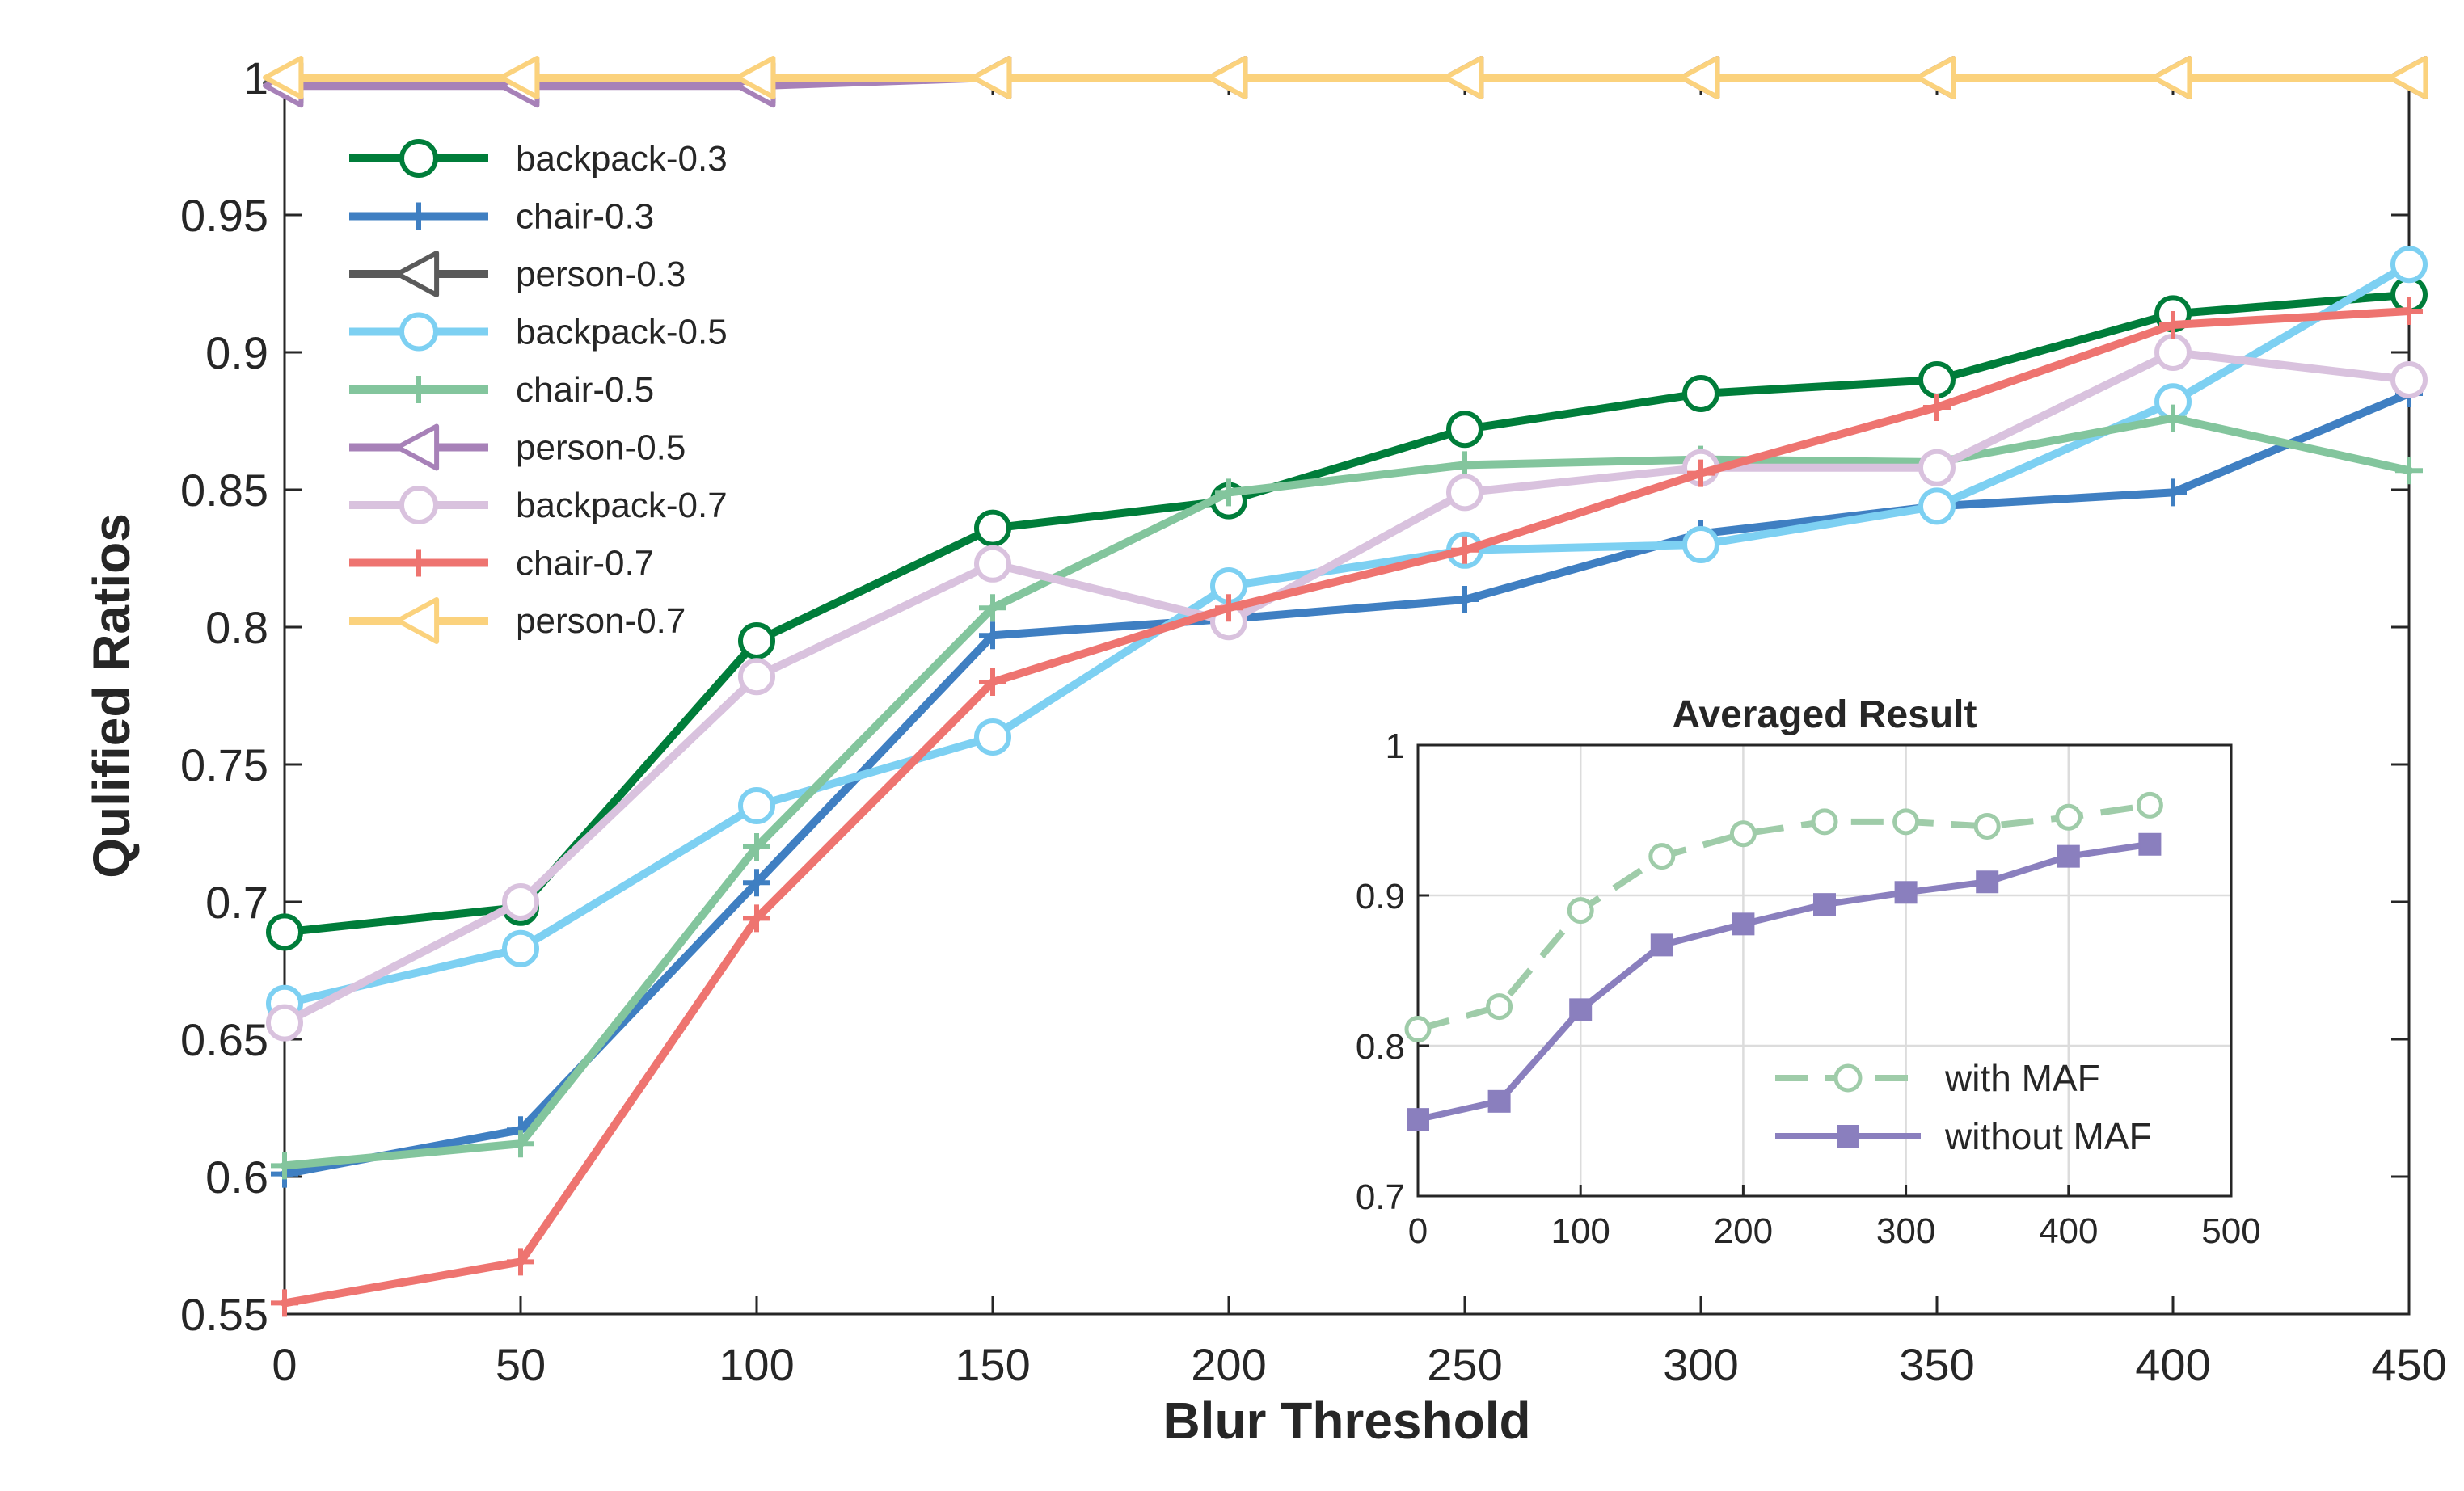 This screenshot has width=2464, height=1491. I want to click on x-tick-label: 300, so click(1701, 1364).